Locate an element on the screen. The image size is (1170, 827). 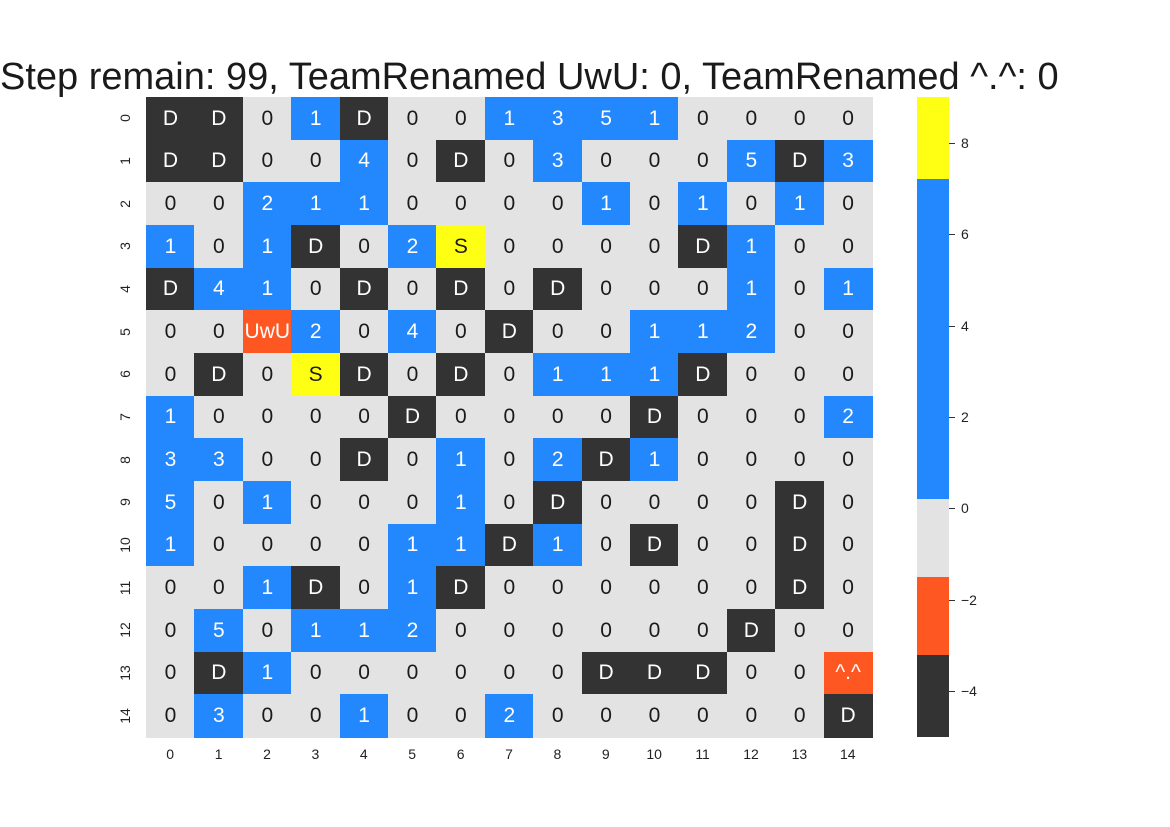
board-cell-opponent: UwU is located at coordinates (267, 332).